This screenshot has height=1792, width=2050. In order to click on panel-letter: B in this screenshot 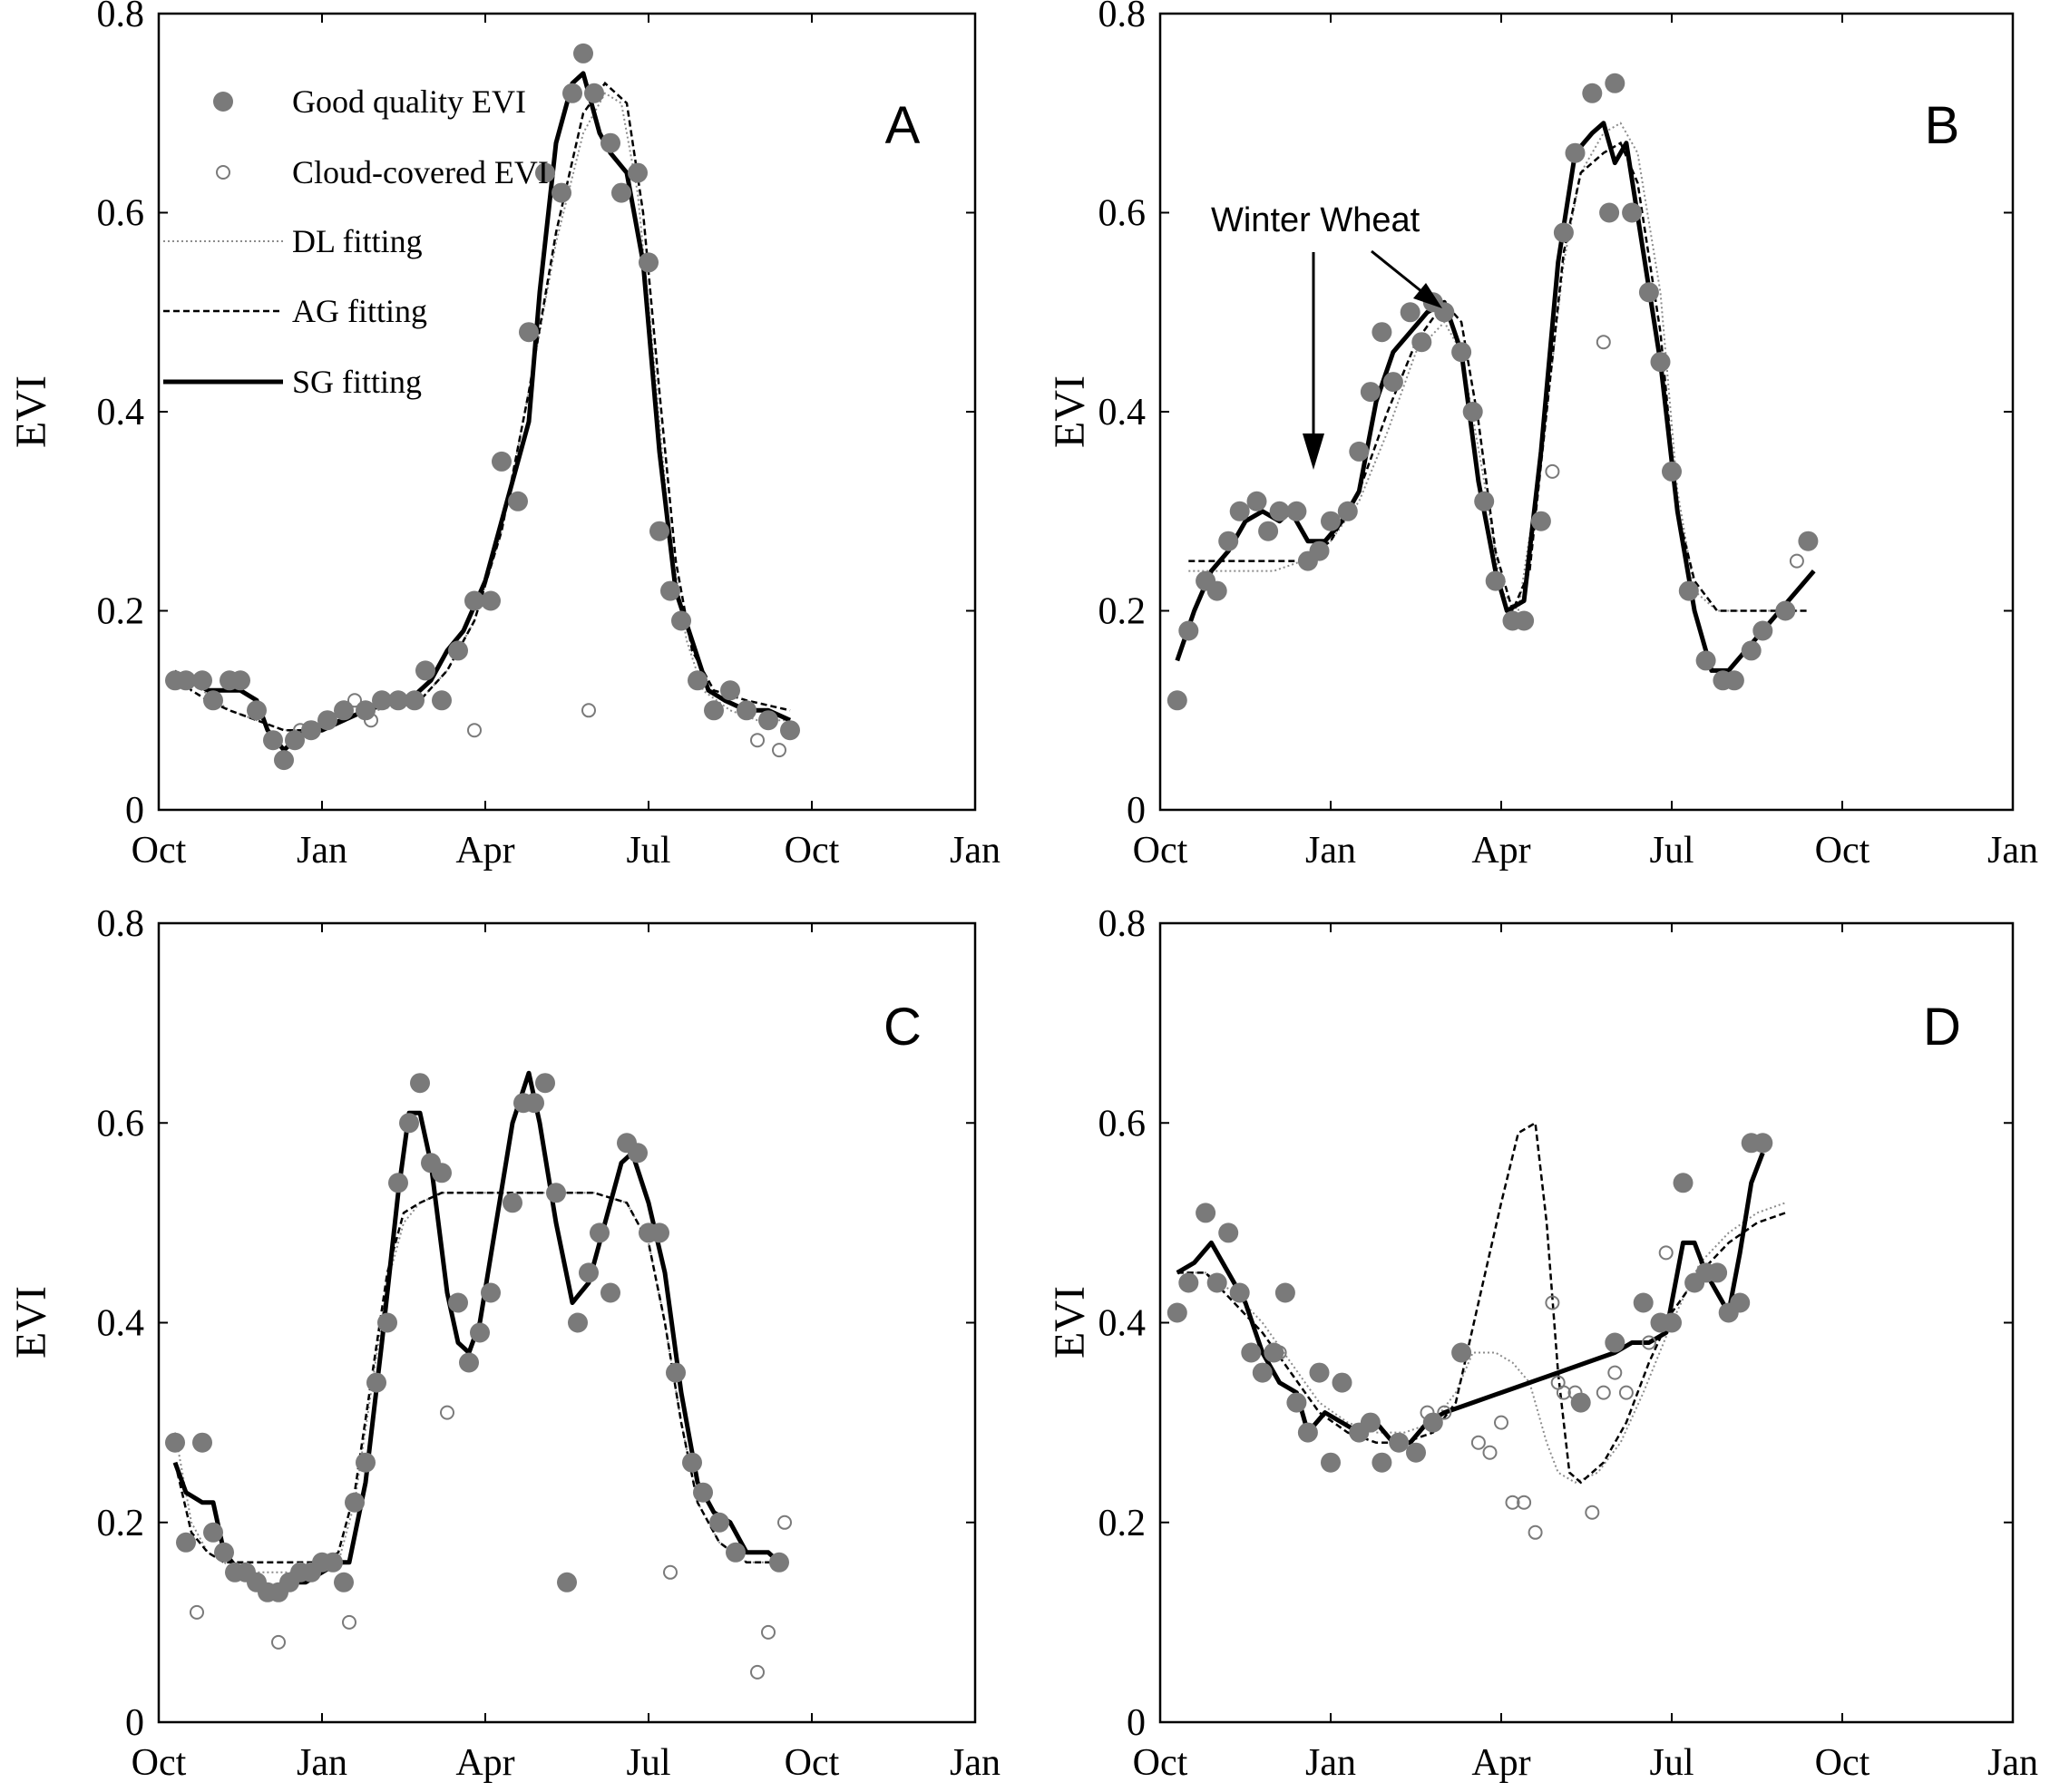, I will do `click(1942, 126)`.